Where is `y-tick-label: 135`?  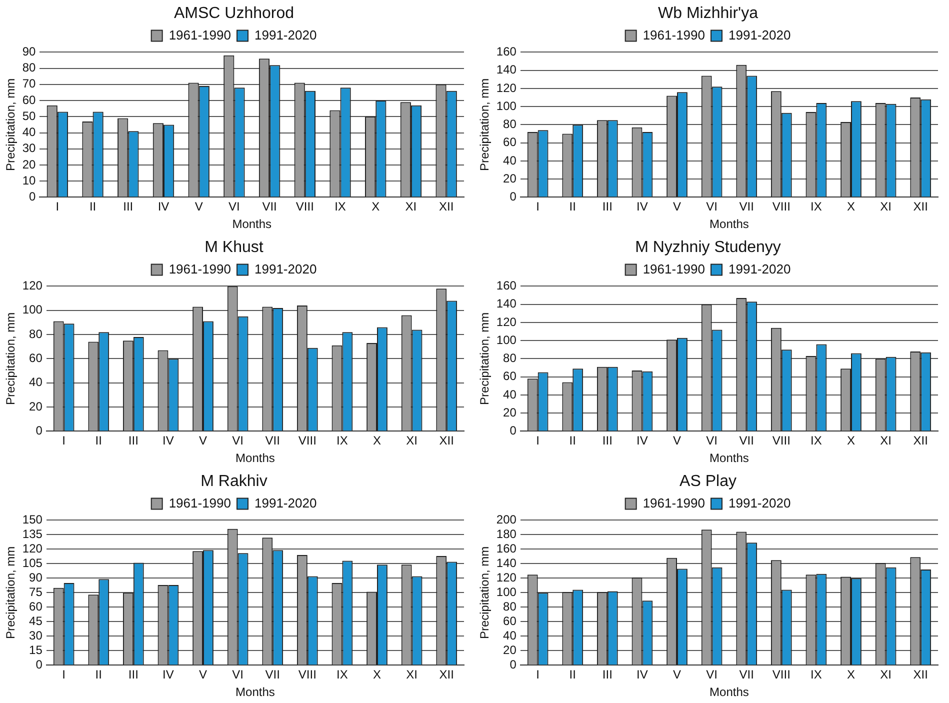 y-tick-label: 135 is located at coordinates (32, 534).